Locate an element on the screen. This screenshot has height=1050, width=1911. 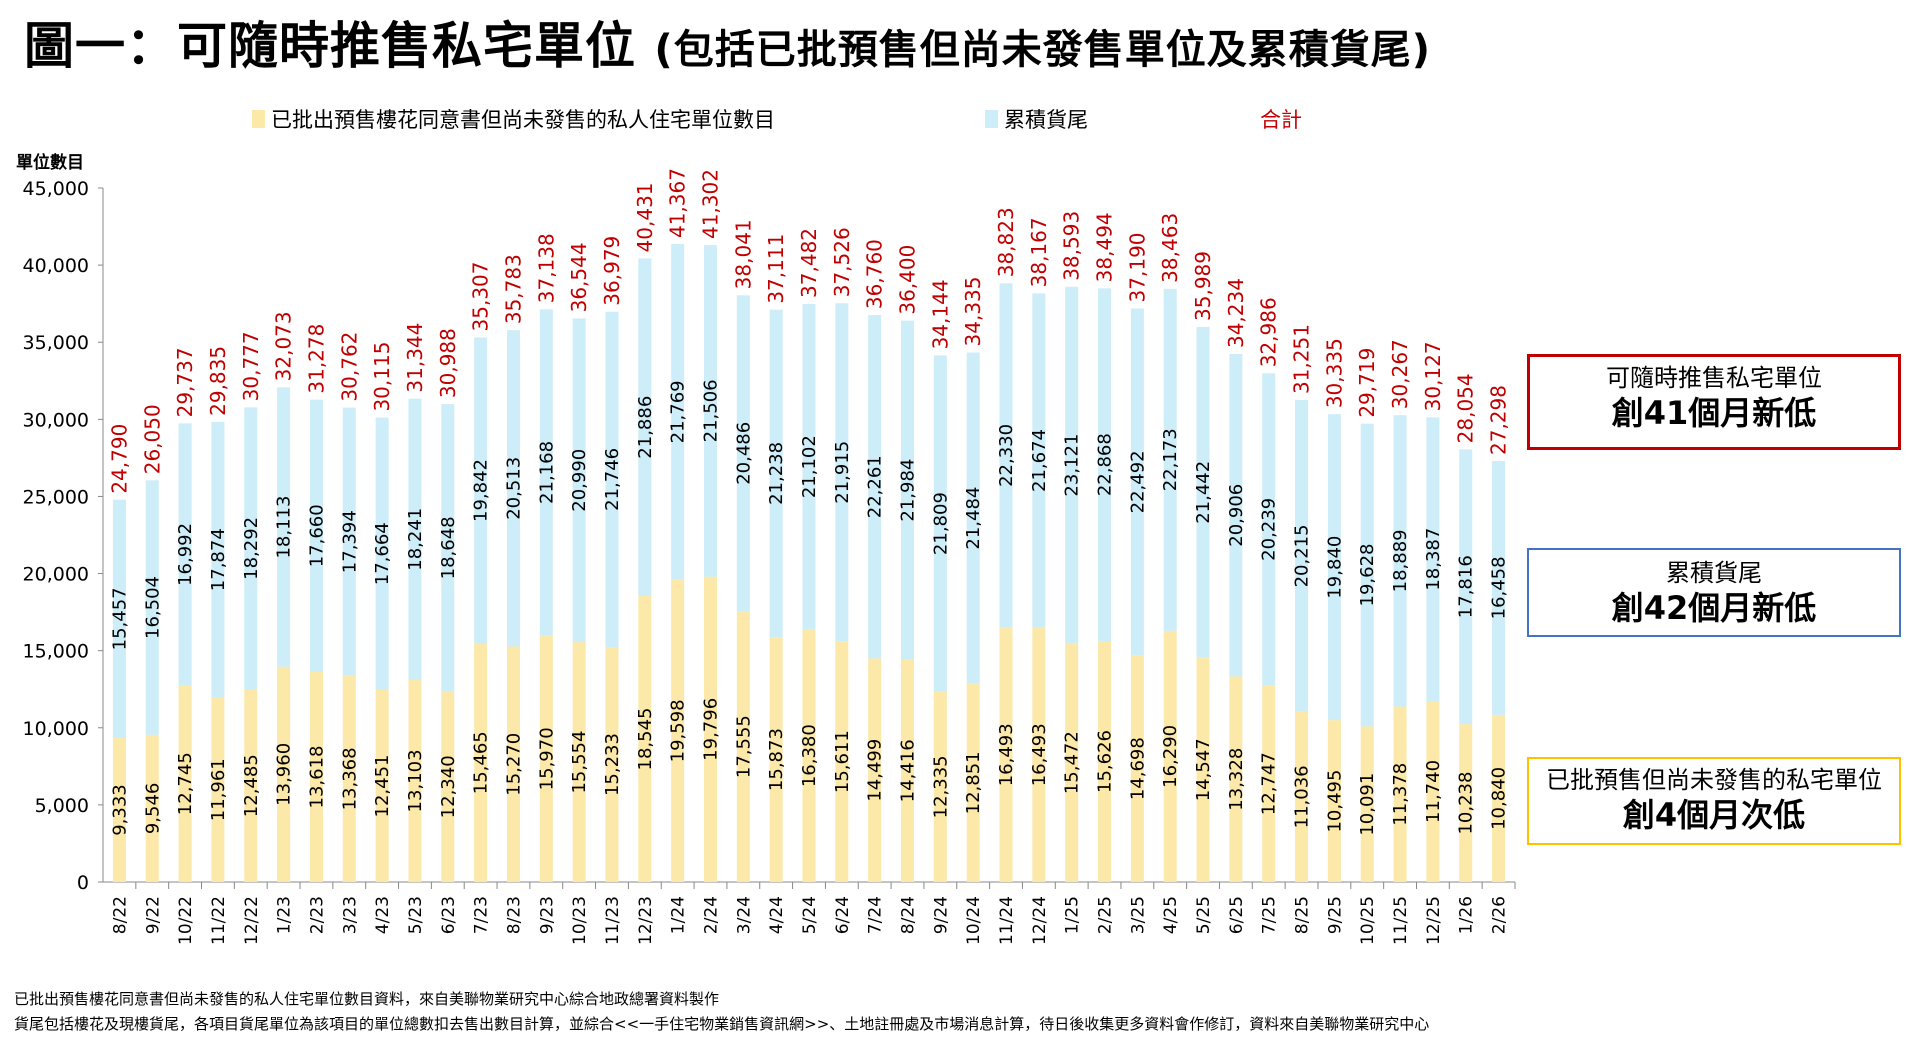
data-label-total: 30,988 is located at coordinates (448, 363).